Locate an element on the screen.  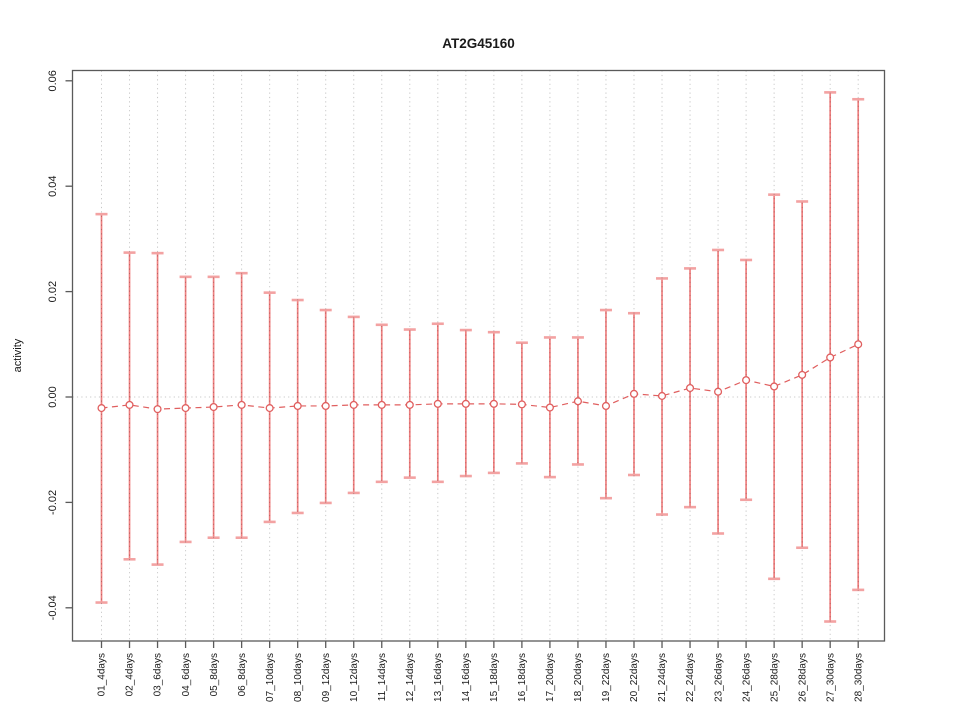
y-tick-label: 0.04 is located at coordinates (53, 185).